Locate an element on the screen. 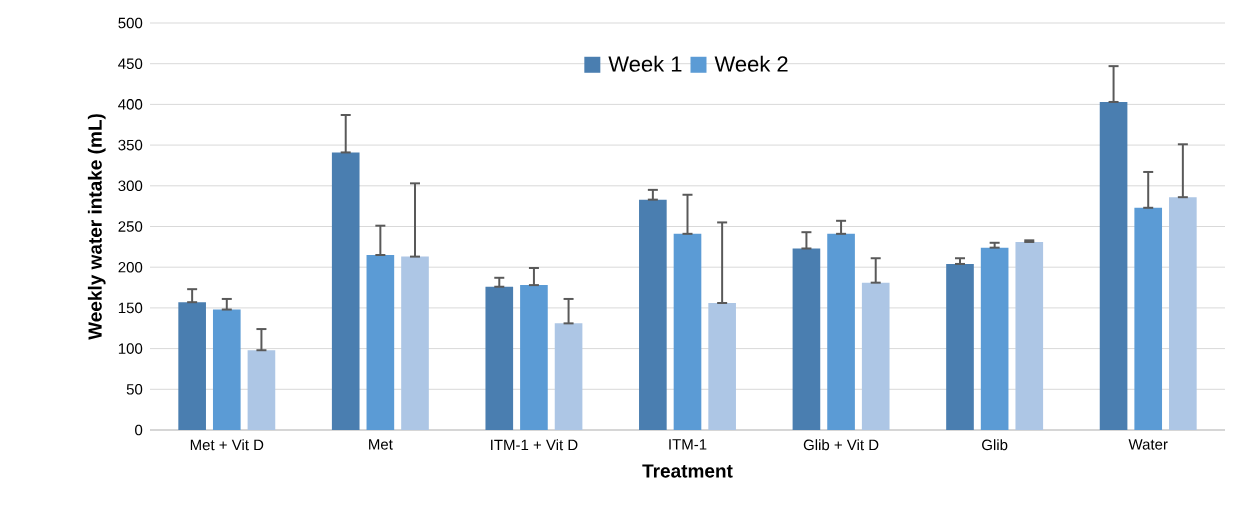 This screenshot has height=523, width=1242. y-tick-label: 100 is located at coordinates (130, 348).